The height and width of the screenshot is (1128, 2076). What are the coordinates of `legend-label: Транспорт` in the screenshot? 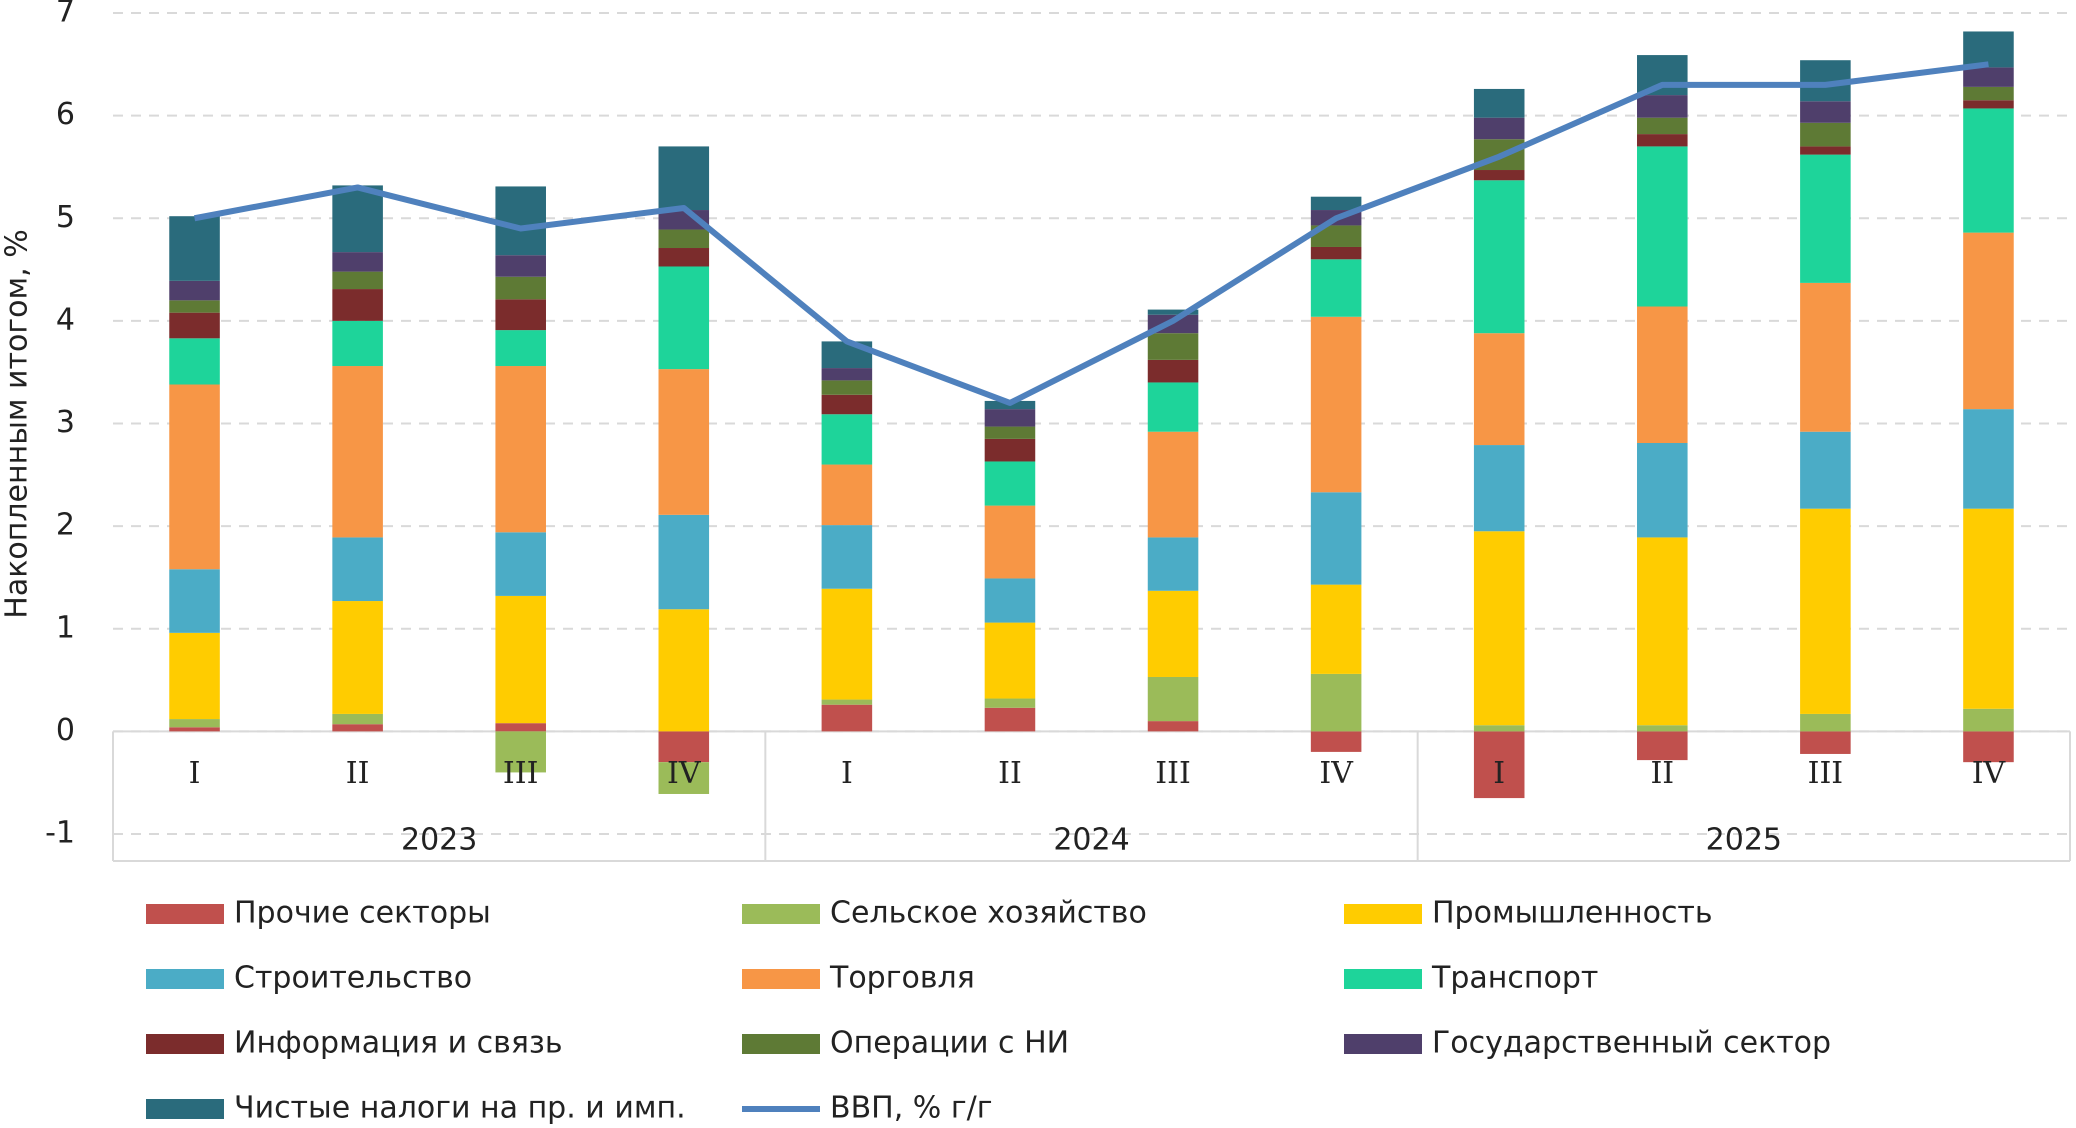 It's located at (1514, 978).